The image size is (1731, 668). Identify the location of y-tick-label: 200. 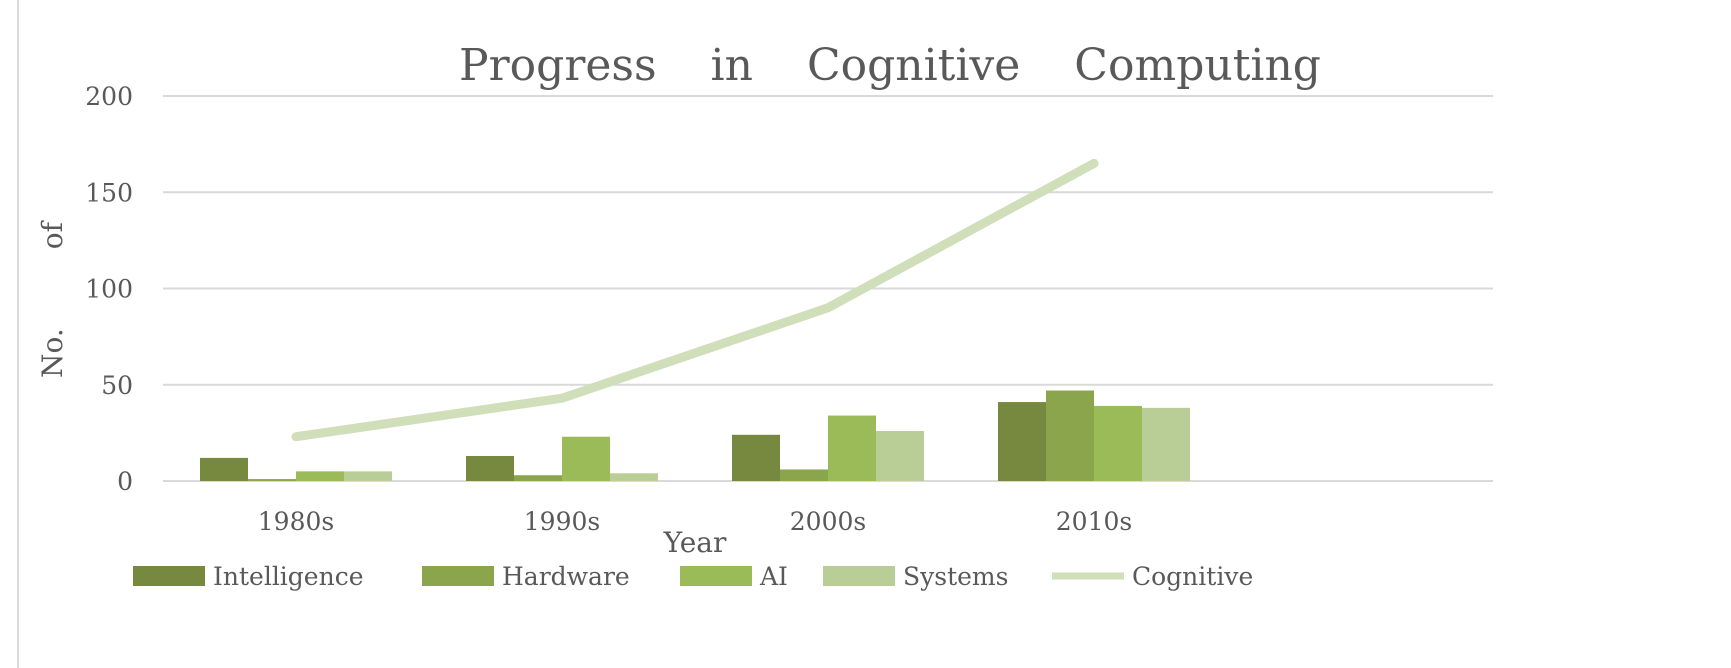
(109, 96).